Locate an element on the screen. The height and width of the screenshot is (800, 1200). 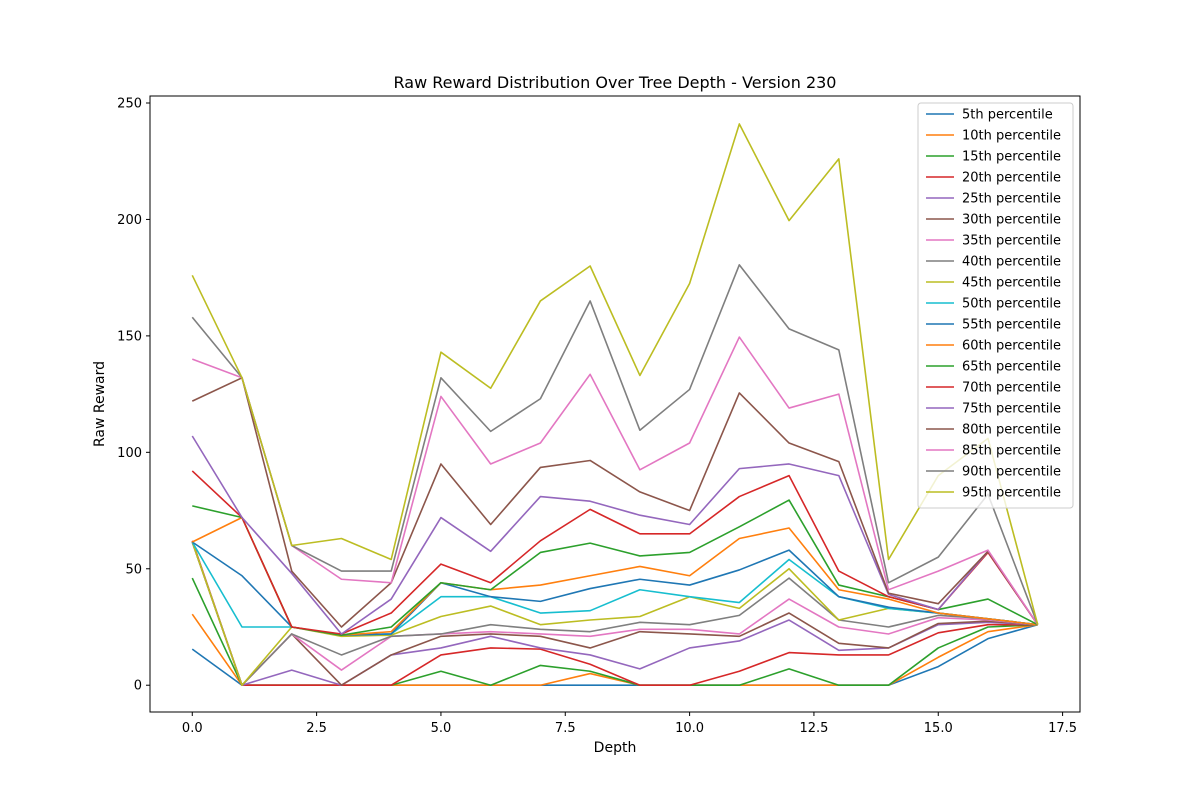
legend-label: 35th percentile is located at coordinates (1011, 241).